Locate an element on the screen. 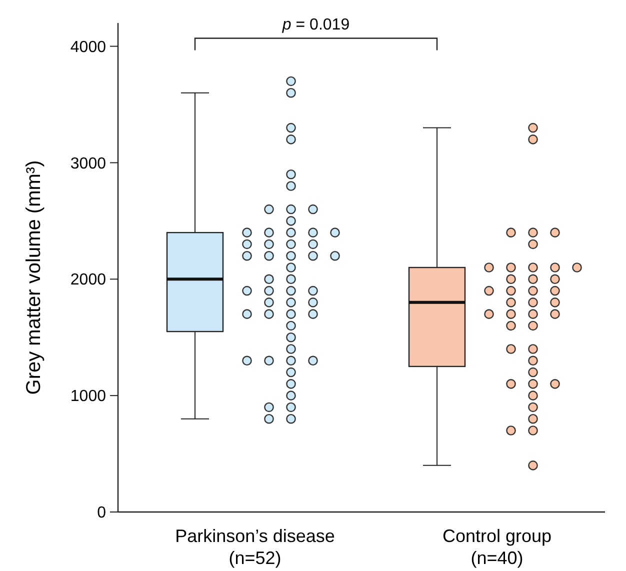 This screenshot has height=571, width=626. y-tick-label: 1000 is located at coordinates (88, 397).